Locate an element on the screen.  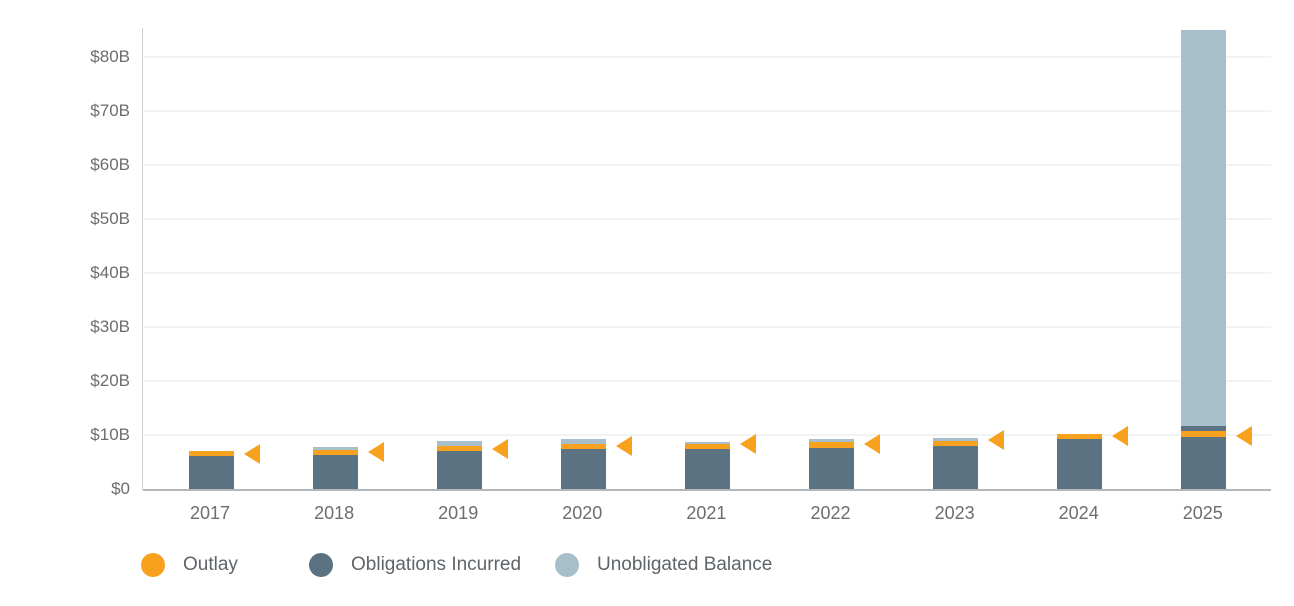
outlay-marker-triangle-2019 is located at coordinates (499, 448).